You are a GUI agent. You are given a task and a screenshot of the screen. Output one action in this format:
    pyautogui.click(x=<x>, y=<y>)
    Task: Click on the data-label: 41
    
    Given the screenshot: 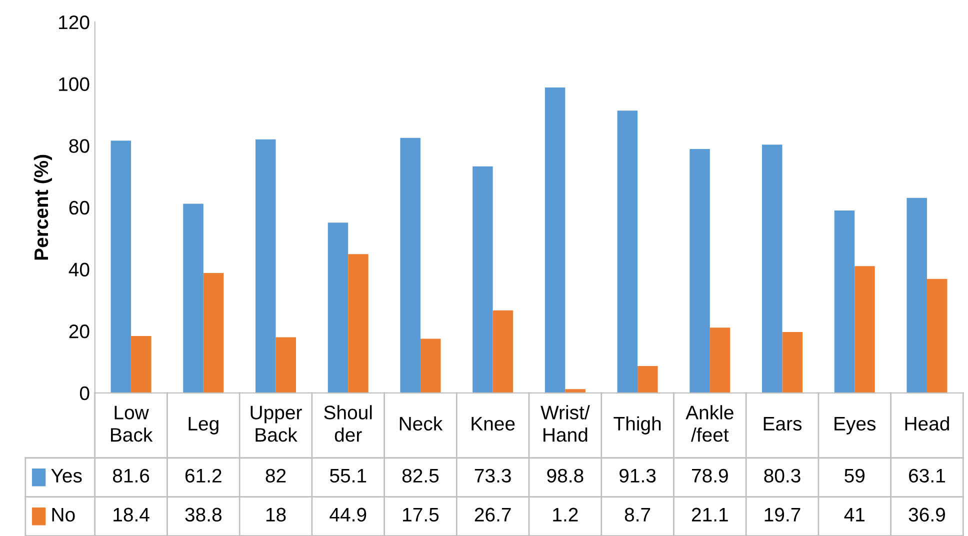 What is the action you would take?
    pyautogui.click(x=854, y=515)
    